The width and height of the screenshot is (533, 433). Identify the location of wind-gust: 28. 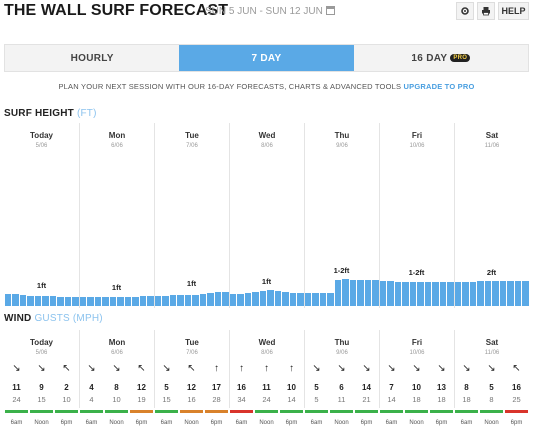
(216, 399).